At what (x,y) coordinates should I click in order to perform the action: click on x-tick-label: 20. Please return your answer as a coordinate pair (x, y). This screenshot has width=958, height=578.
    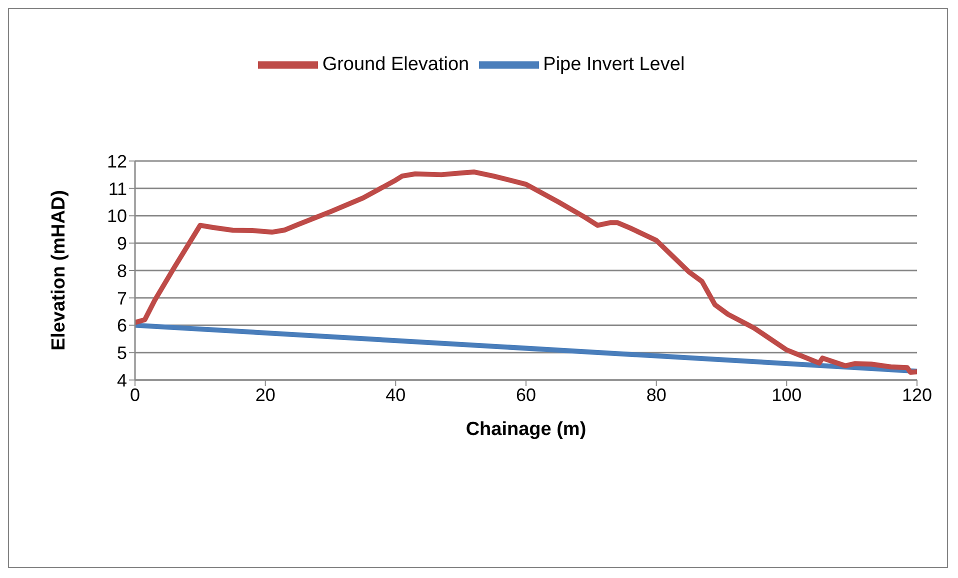
    Looking at the image, I should click on (265, 394).